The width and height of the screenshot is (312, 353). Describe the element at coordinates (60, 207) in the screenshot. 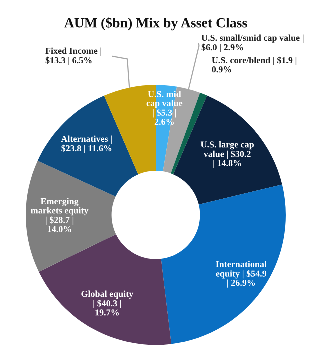

I see `slice-label: Emerging markets equity` at that location.